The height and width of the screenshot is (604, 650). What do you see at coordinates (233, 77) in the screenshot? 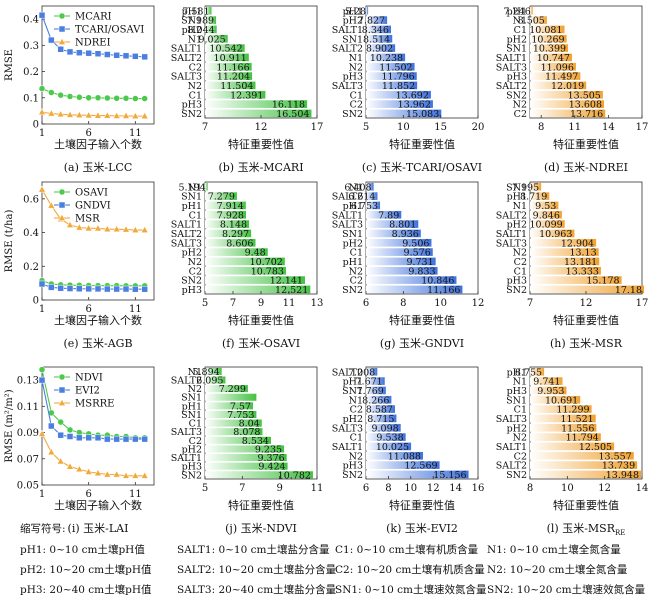
I see `value-label: 11.204` at bounding box center [233, 77].